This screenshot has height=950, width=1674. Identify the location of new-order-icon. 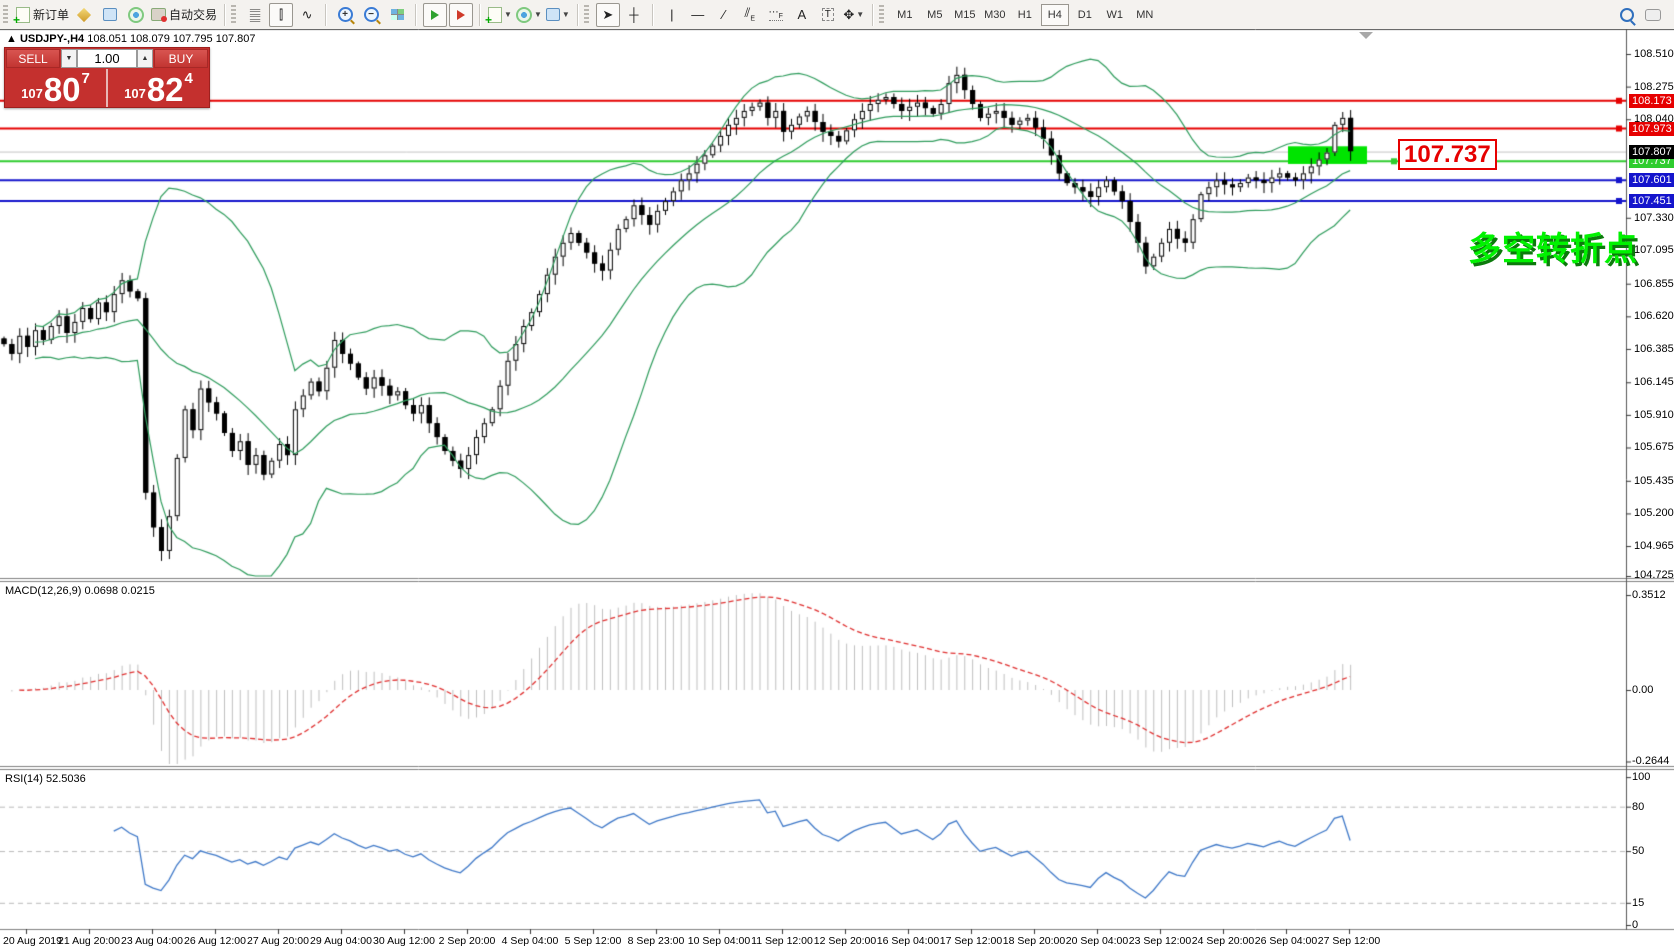
(21, 16).